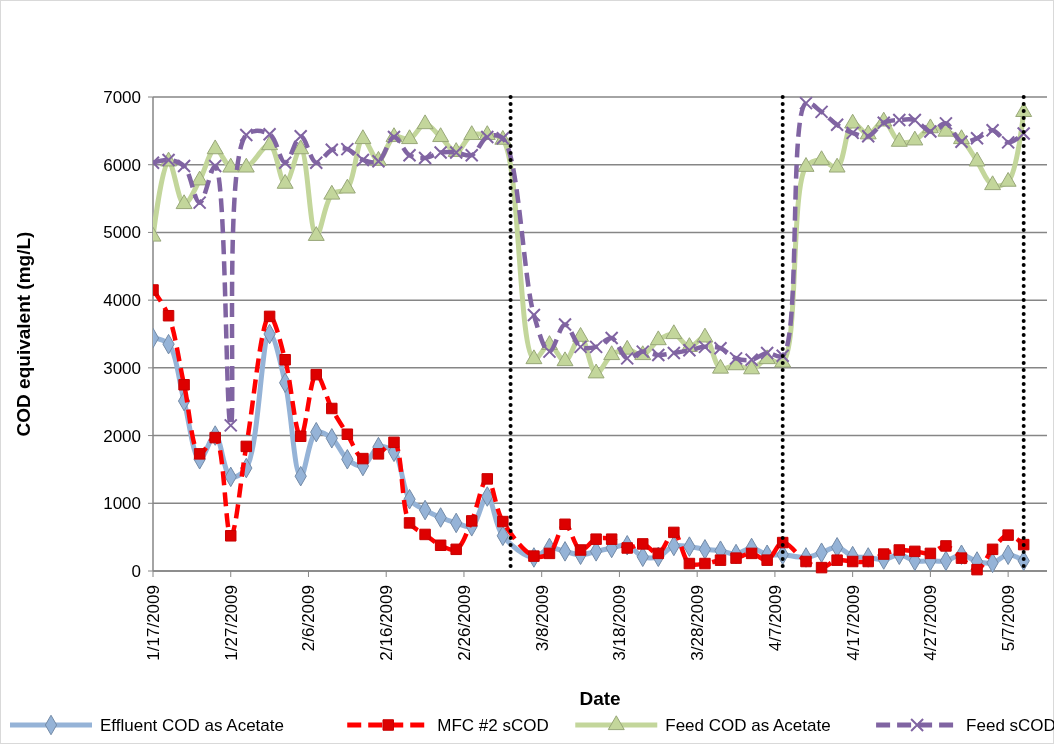 Image resolution: width=1054 pixels, height=744 pixels. What do you see at coordinates (122, 165) in the screenshot?
I see `y-tick-label: 6000` at bounding box center [122, 165].